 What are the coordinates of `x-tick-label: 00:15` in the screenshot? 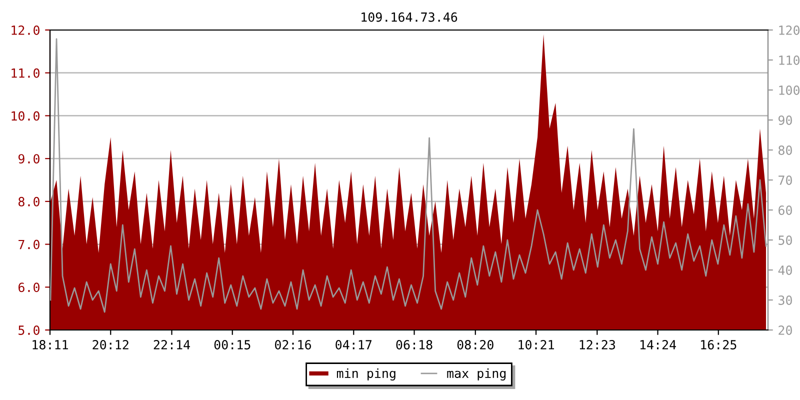 It's located at (232, 345).